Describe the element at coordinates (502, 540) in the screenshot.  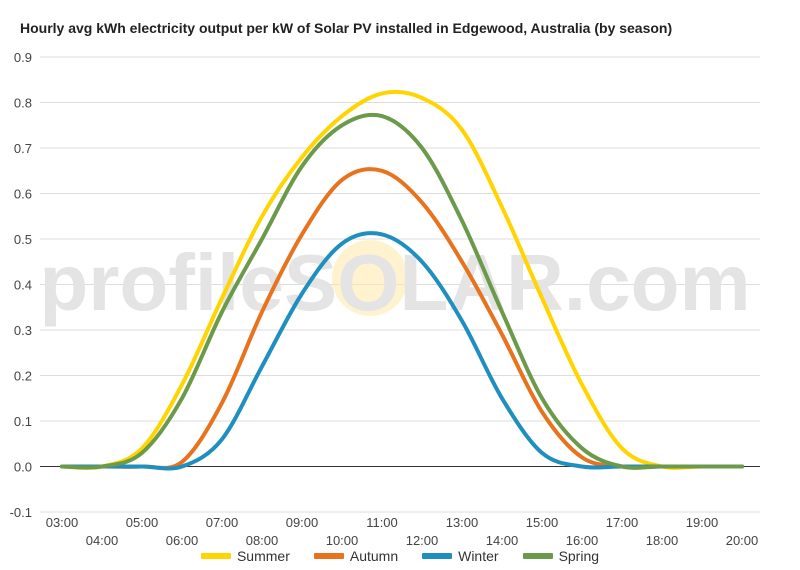
I see `x-tick-label: 14:00` at that location.